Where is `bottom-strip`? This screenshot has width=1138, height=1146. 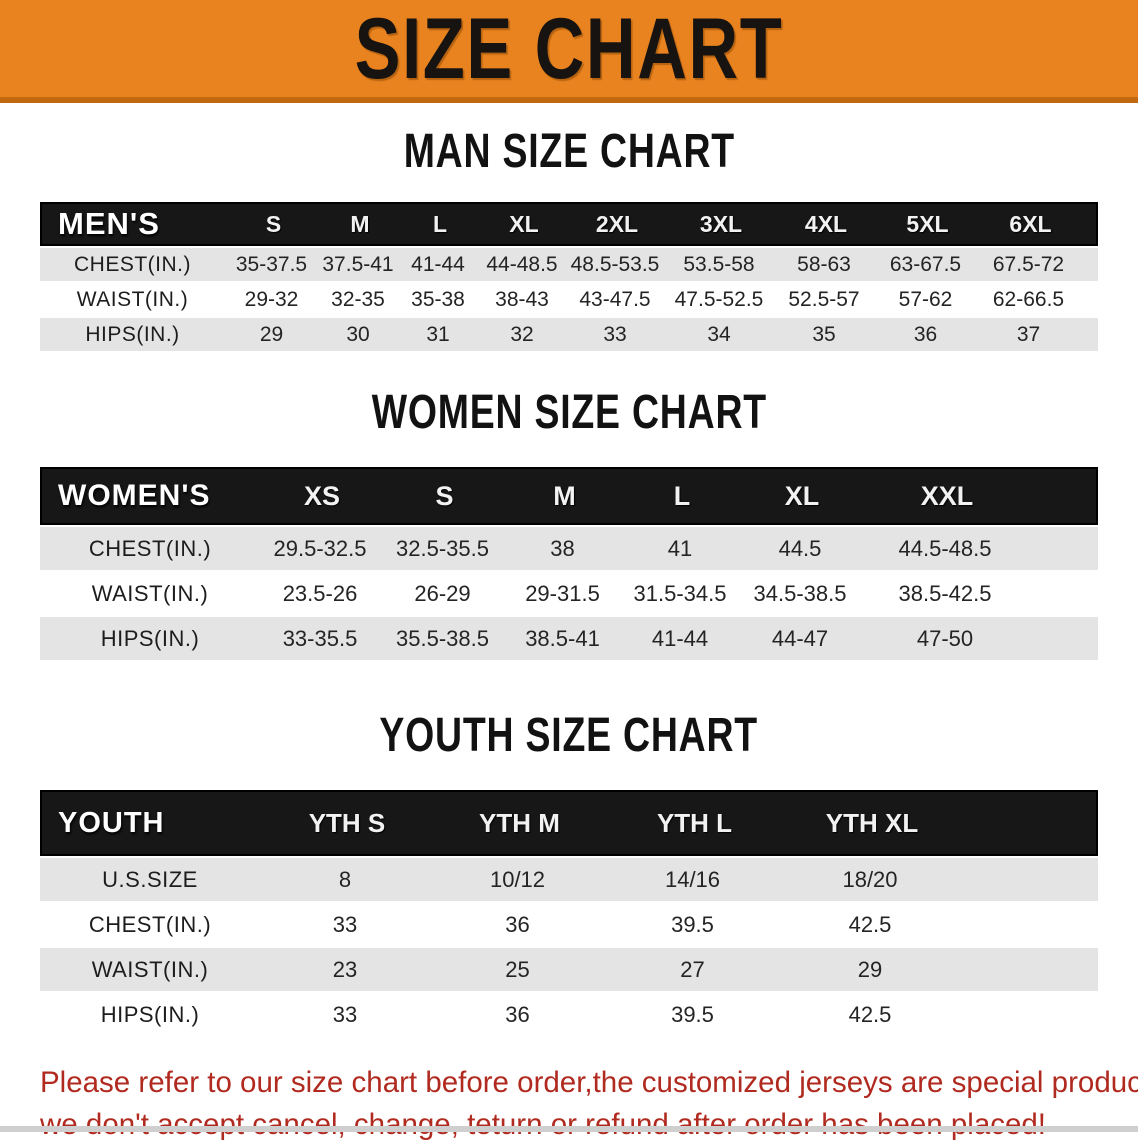
bottom-strip is located at coordinates (569, 1129).